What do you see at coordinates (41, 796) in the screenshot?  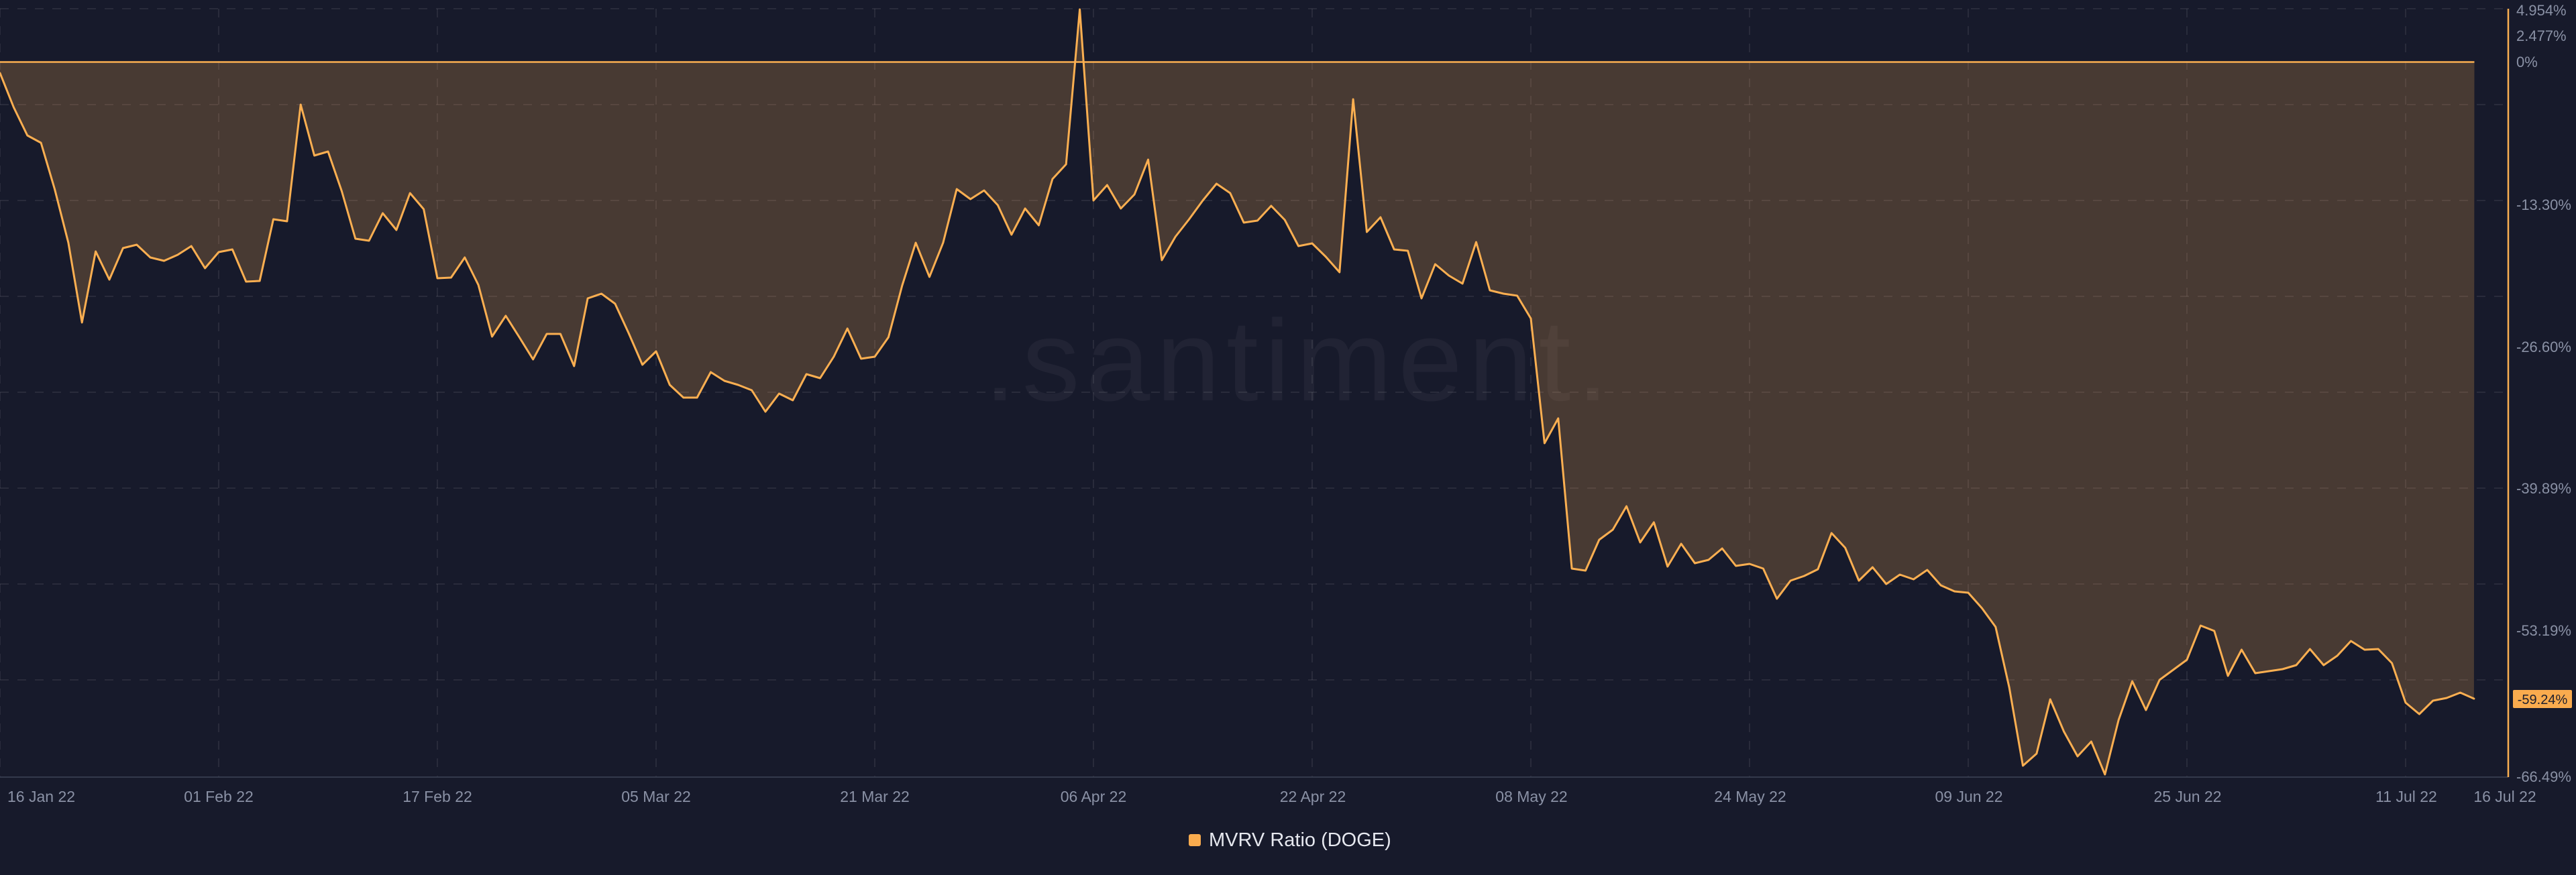 I see `svg-text: 16 Jan 22` at bounding box center [41, 796].